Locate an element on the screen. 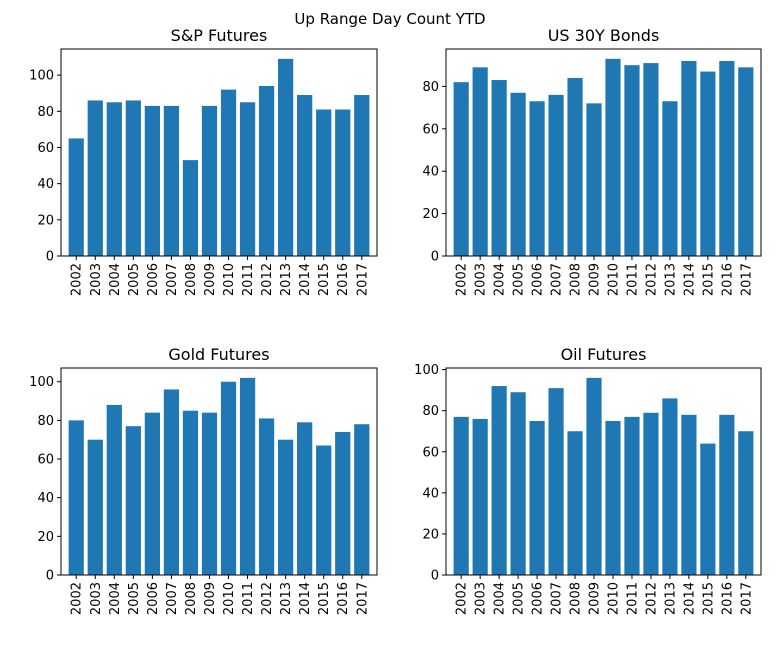 The image size is (780, 647). us-30y-bonds-xtick-label: 2007 is located at coordinates (557, 279).